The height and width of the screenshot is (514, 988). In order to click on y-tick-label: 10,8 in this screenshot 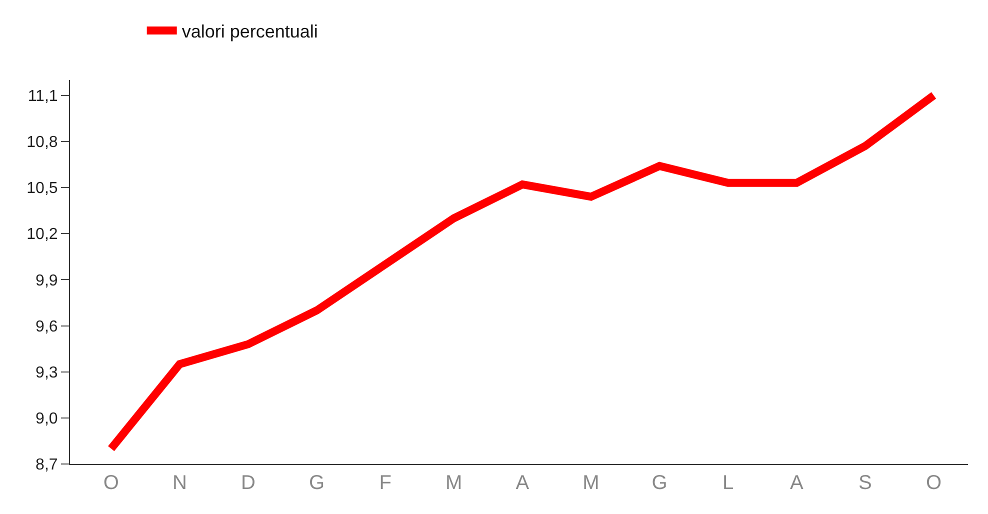, I will do `click(42, 143)`.